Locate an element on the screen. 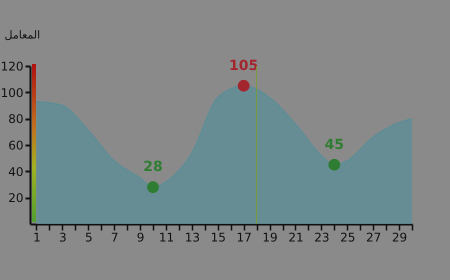 The height and width of the screenshot is (280, 450). x-tick-label: 19 is located at coordinates (270, 237).